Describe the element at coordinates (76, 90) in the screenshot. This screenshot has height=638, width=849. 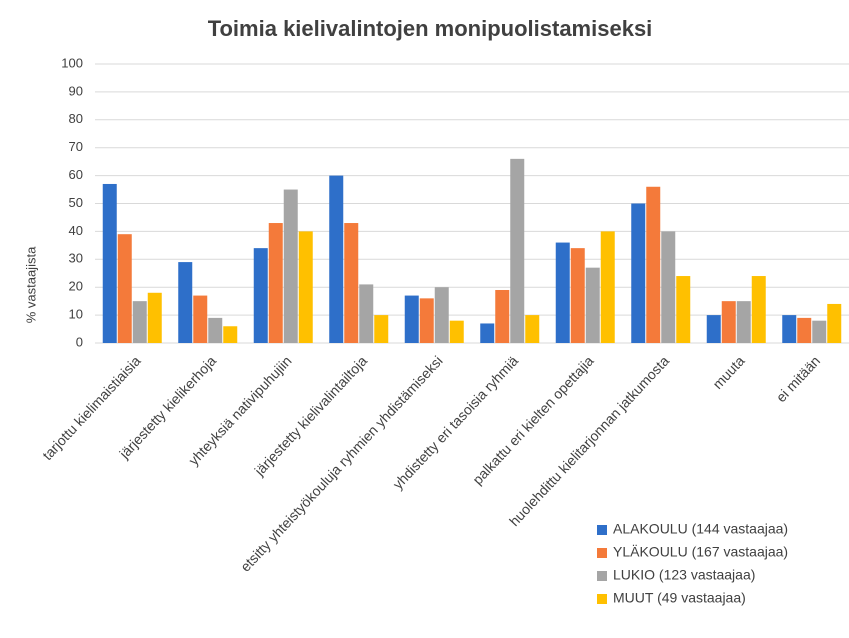
I see `y-tick-label: 90` at that location.